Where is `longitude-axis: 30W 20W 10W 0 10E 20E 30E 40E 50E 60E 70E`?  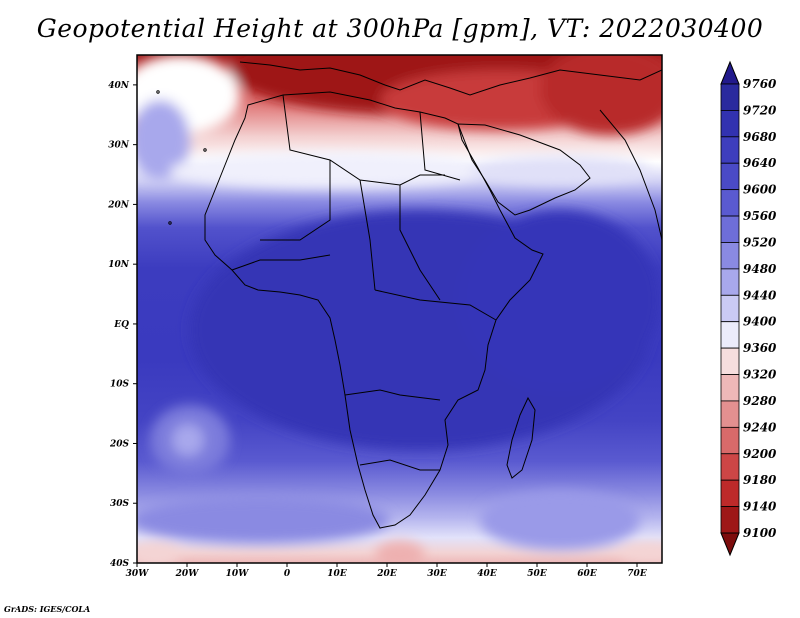 longitude-axis: 30W 20W 10W 0 10E 20E 30E 40E 50E 60E 70E is located at coordinates (386, 571).